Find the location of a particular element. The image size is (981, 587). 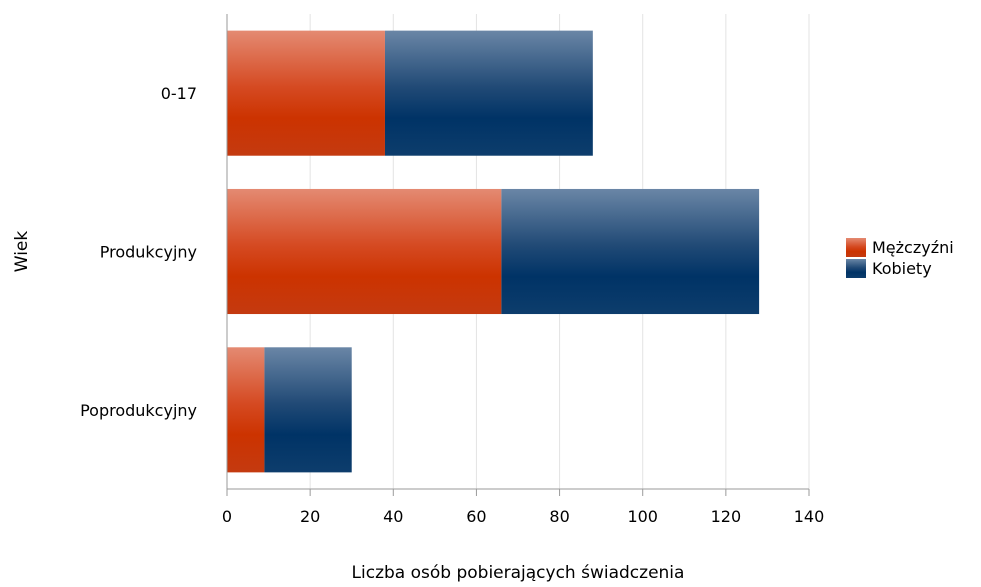

x-tick-label: 0 is located at coordinates (227, 516).